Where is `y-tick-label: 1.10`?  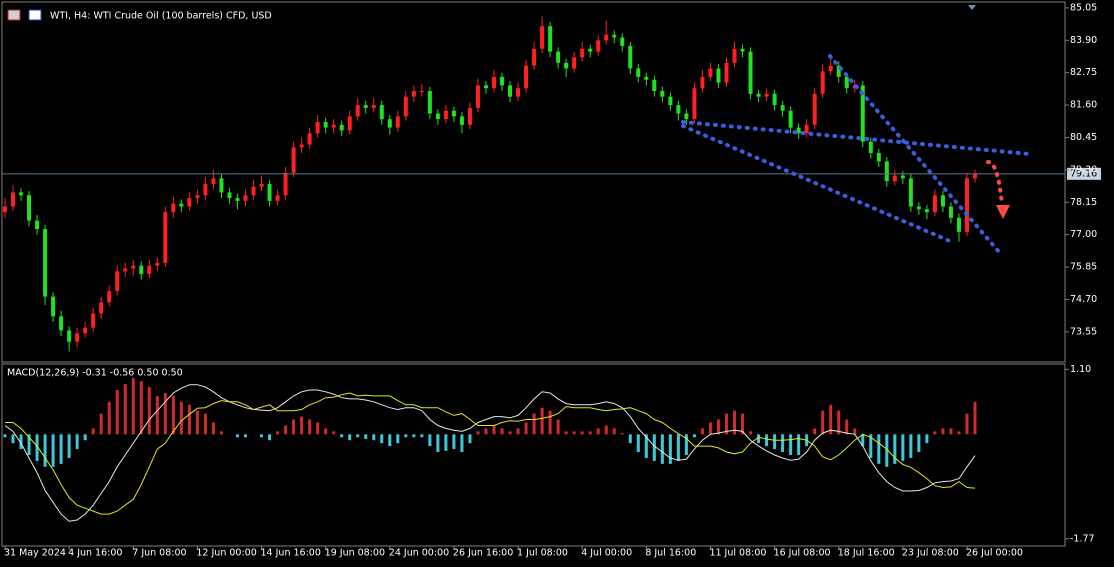
y-tick-label: 1.10 is located at coordinates (1080, 369).